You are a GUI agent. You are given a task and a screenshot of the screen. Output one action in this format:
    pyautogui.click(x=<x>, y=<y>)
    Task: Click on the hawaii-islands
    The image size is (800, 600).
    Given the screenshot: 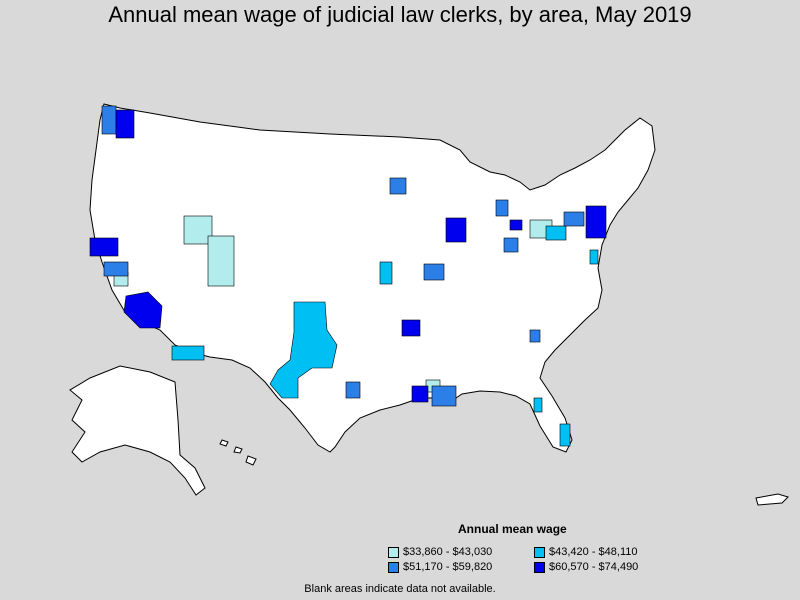 What is the action you would take?
    pyautogui.click(x=238, y=452)
    